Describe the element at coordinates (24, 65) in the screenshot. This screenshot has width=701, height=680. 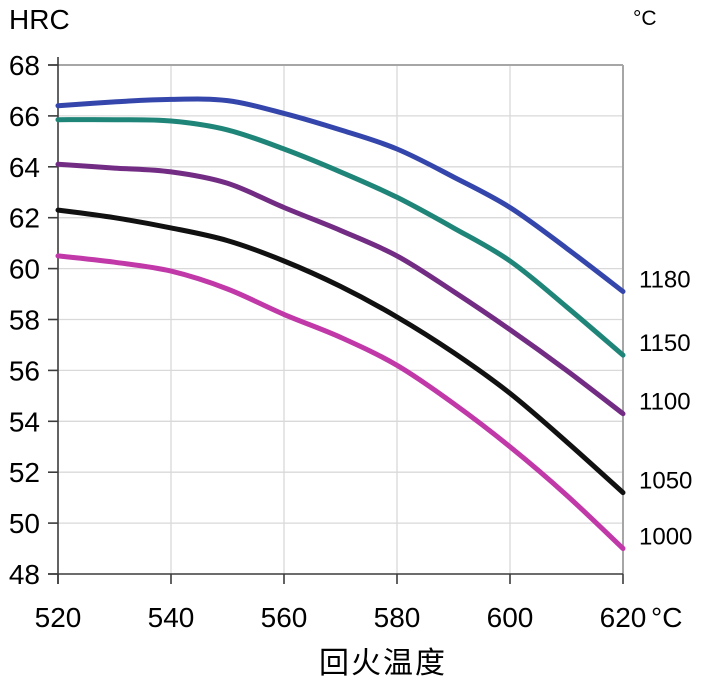
I see `y-tick-label: 68` at that location.